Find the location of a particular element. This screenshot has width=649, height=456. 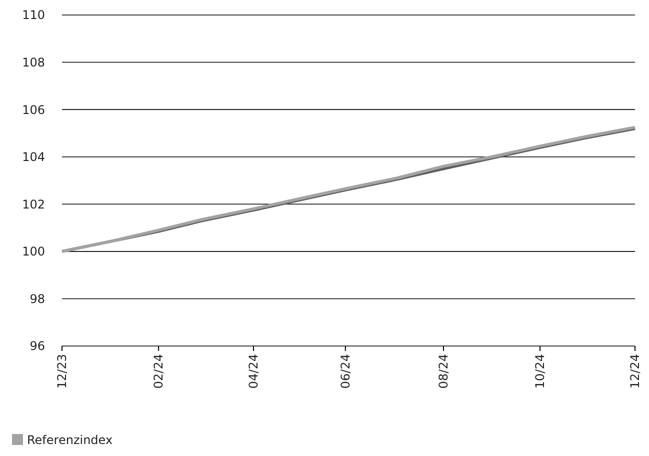

x-tick-label: 04/24 is located at coordinates (253, 371).